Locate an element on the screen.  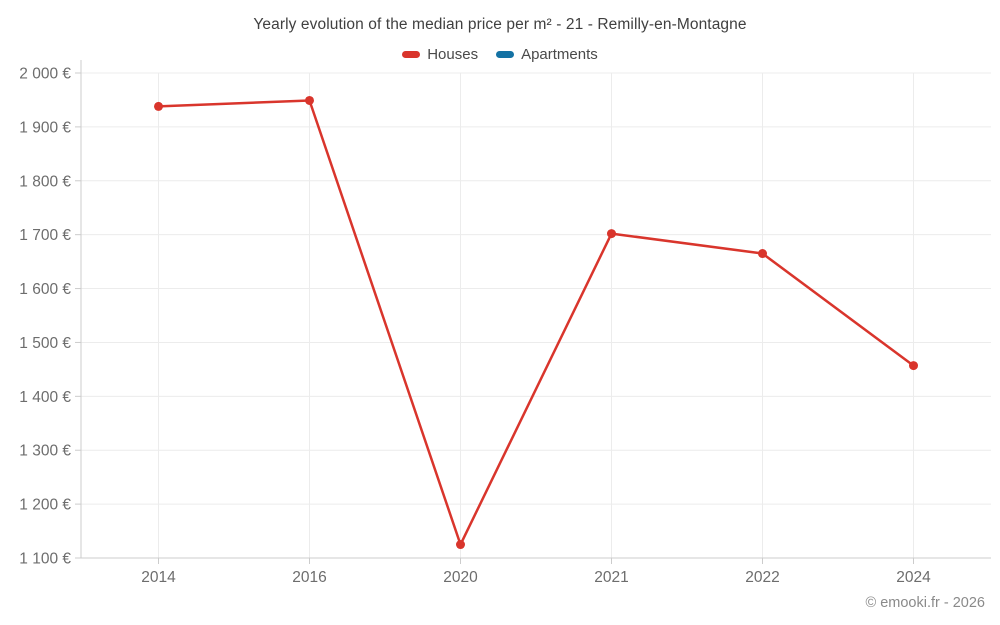
y-axis-label: 1 700 € is located at coordinates (45, 235).